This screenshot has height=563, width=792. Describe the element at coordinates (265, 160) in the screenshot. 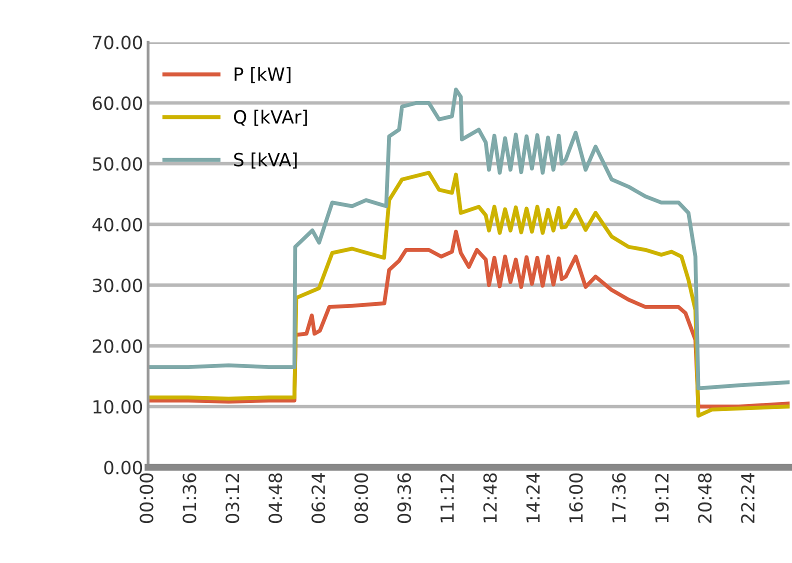

I see `legend-label: S [kVA]` at that location.